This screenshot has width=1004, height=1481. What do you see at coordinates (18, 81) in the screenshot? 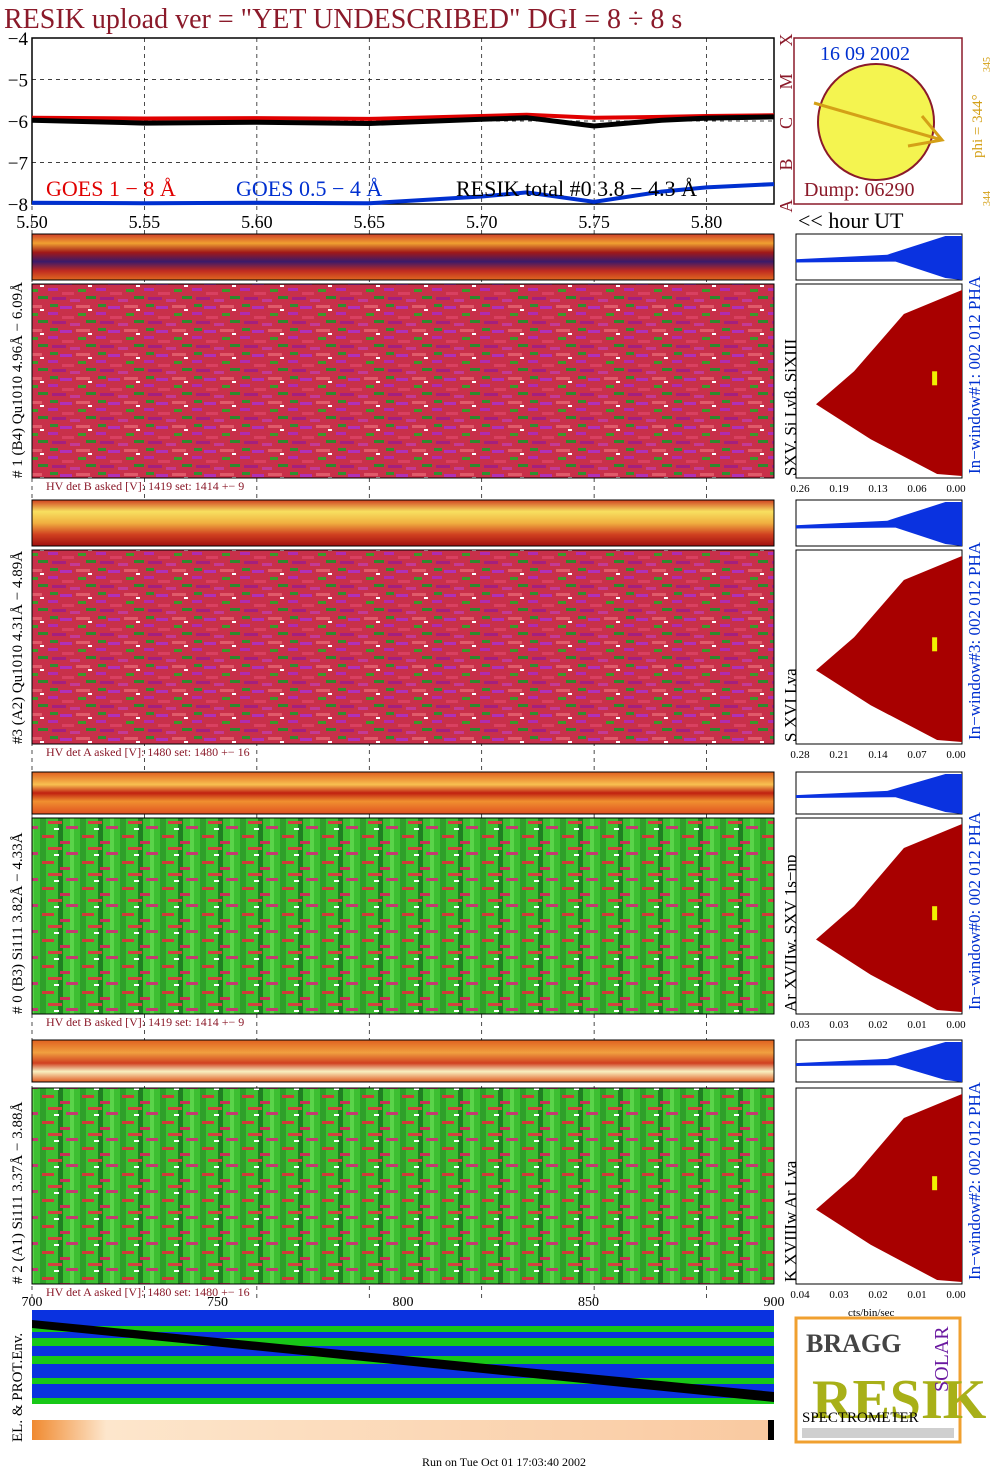
I see `goes-y-tick-label: −5` at bounding box center [18, 81].